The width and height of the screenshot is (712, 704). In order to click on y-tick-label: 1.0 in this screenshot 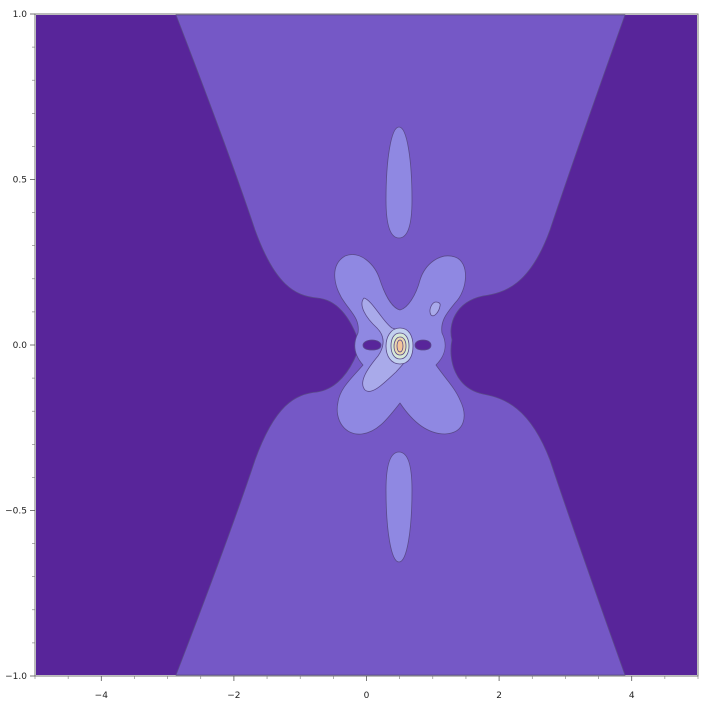, I will do `click(20, 15)`.